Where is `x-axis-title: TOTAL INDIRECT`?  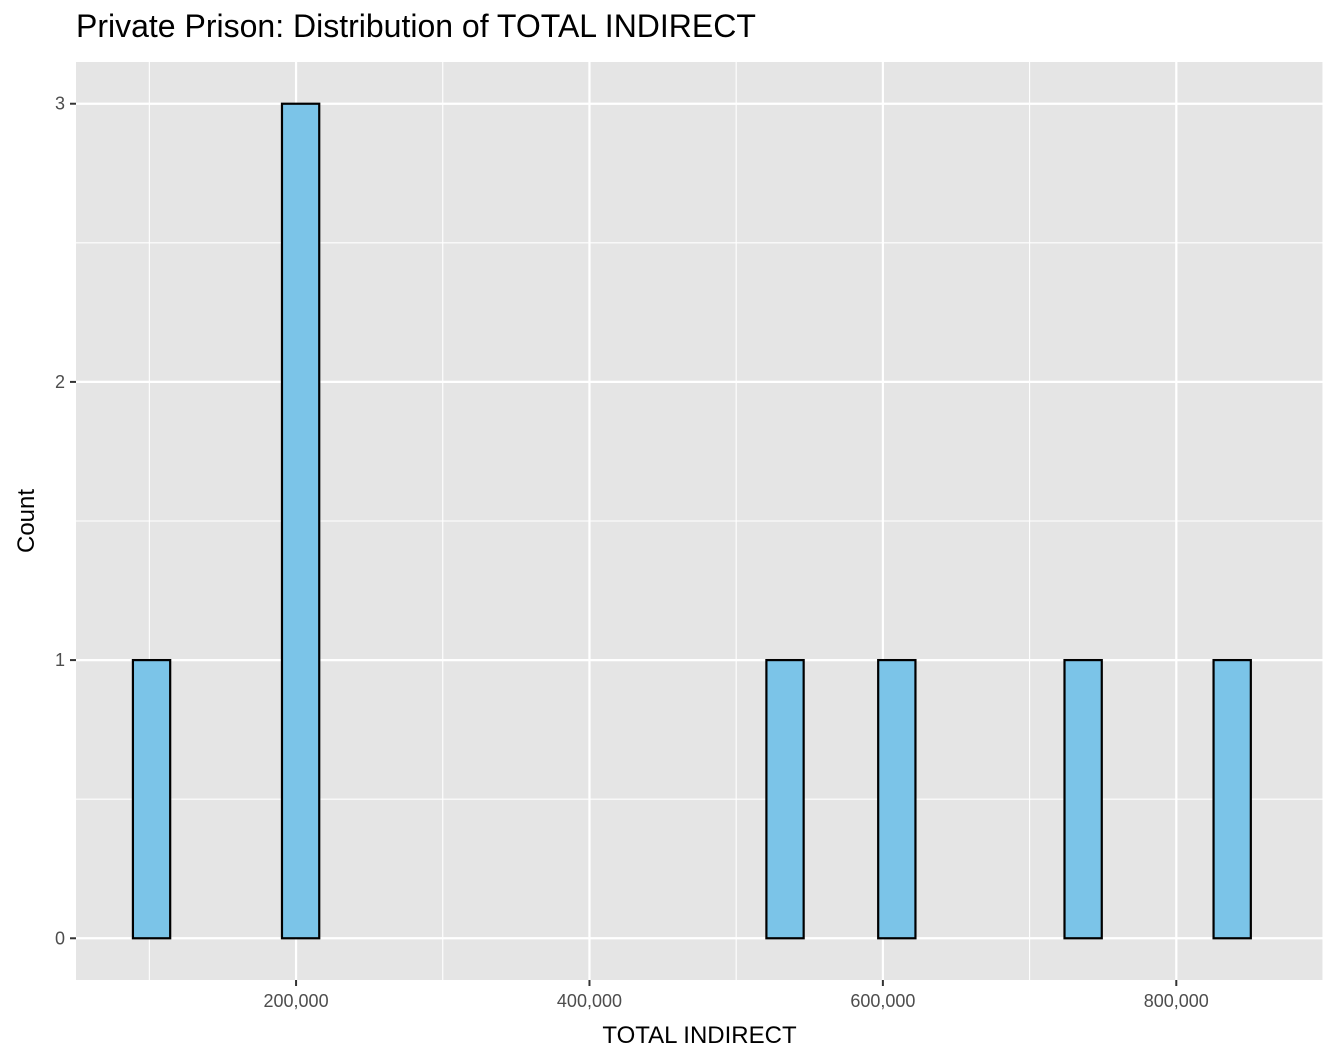 x-axis-title: TOTAL INDIRECT is located at coordinates (699, 1035).